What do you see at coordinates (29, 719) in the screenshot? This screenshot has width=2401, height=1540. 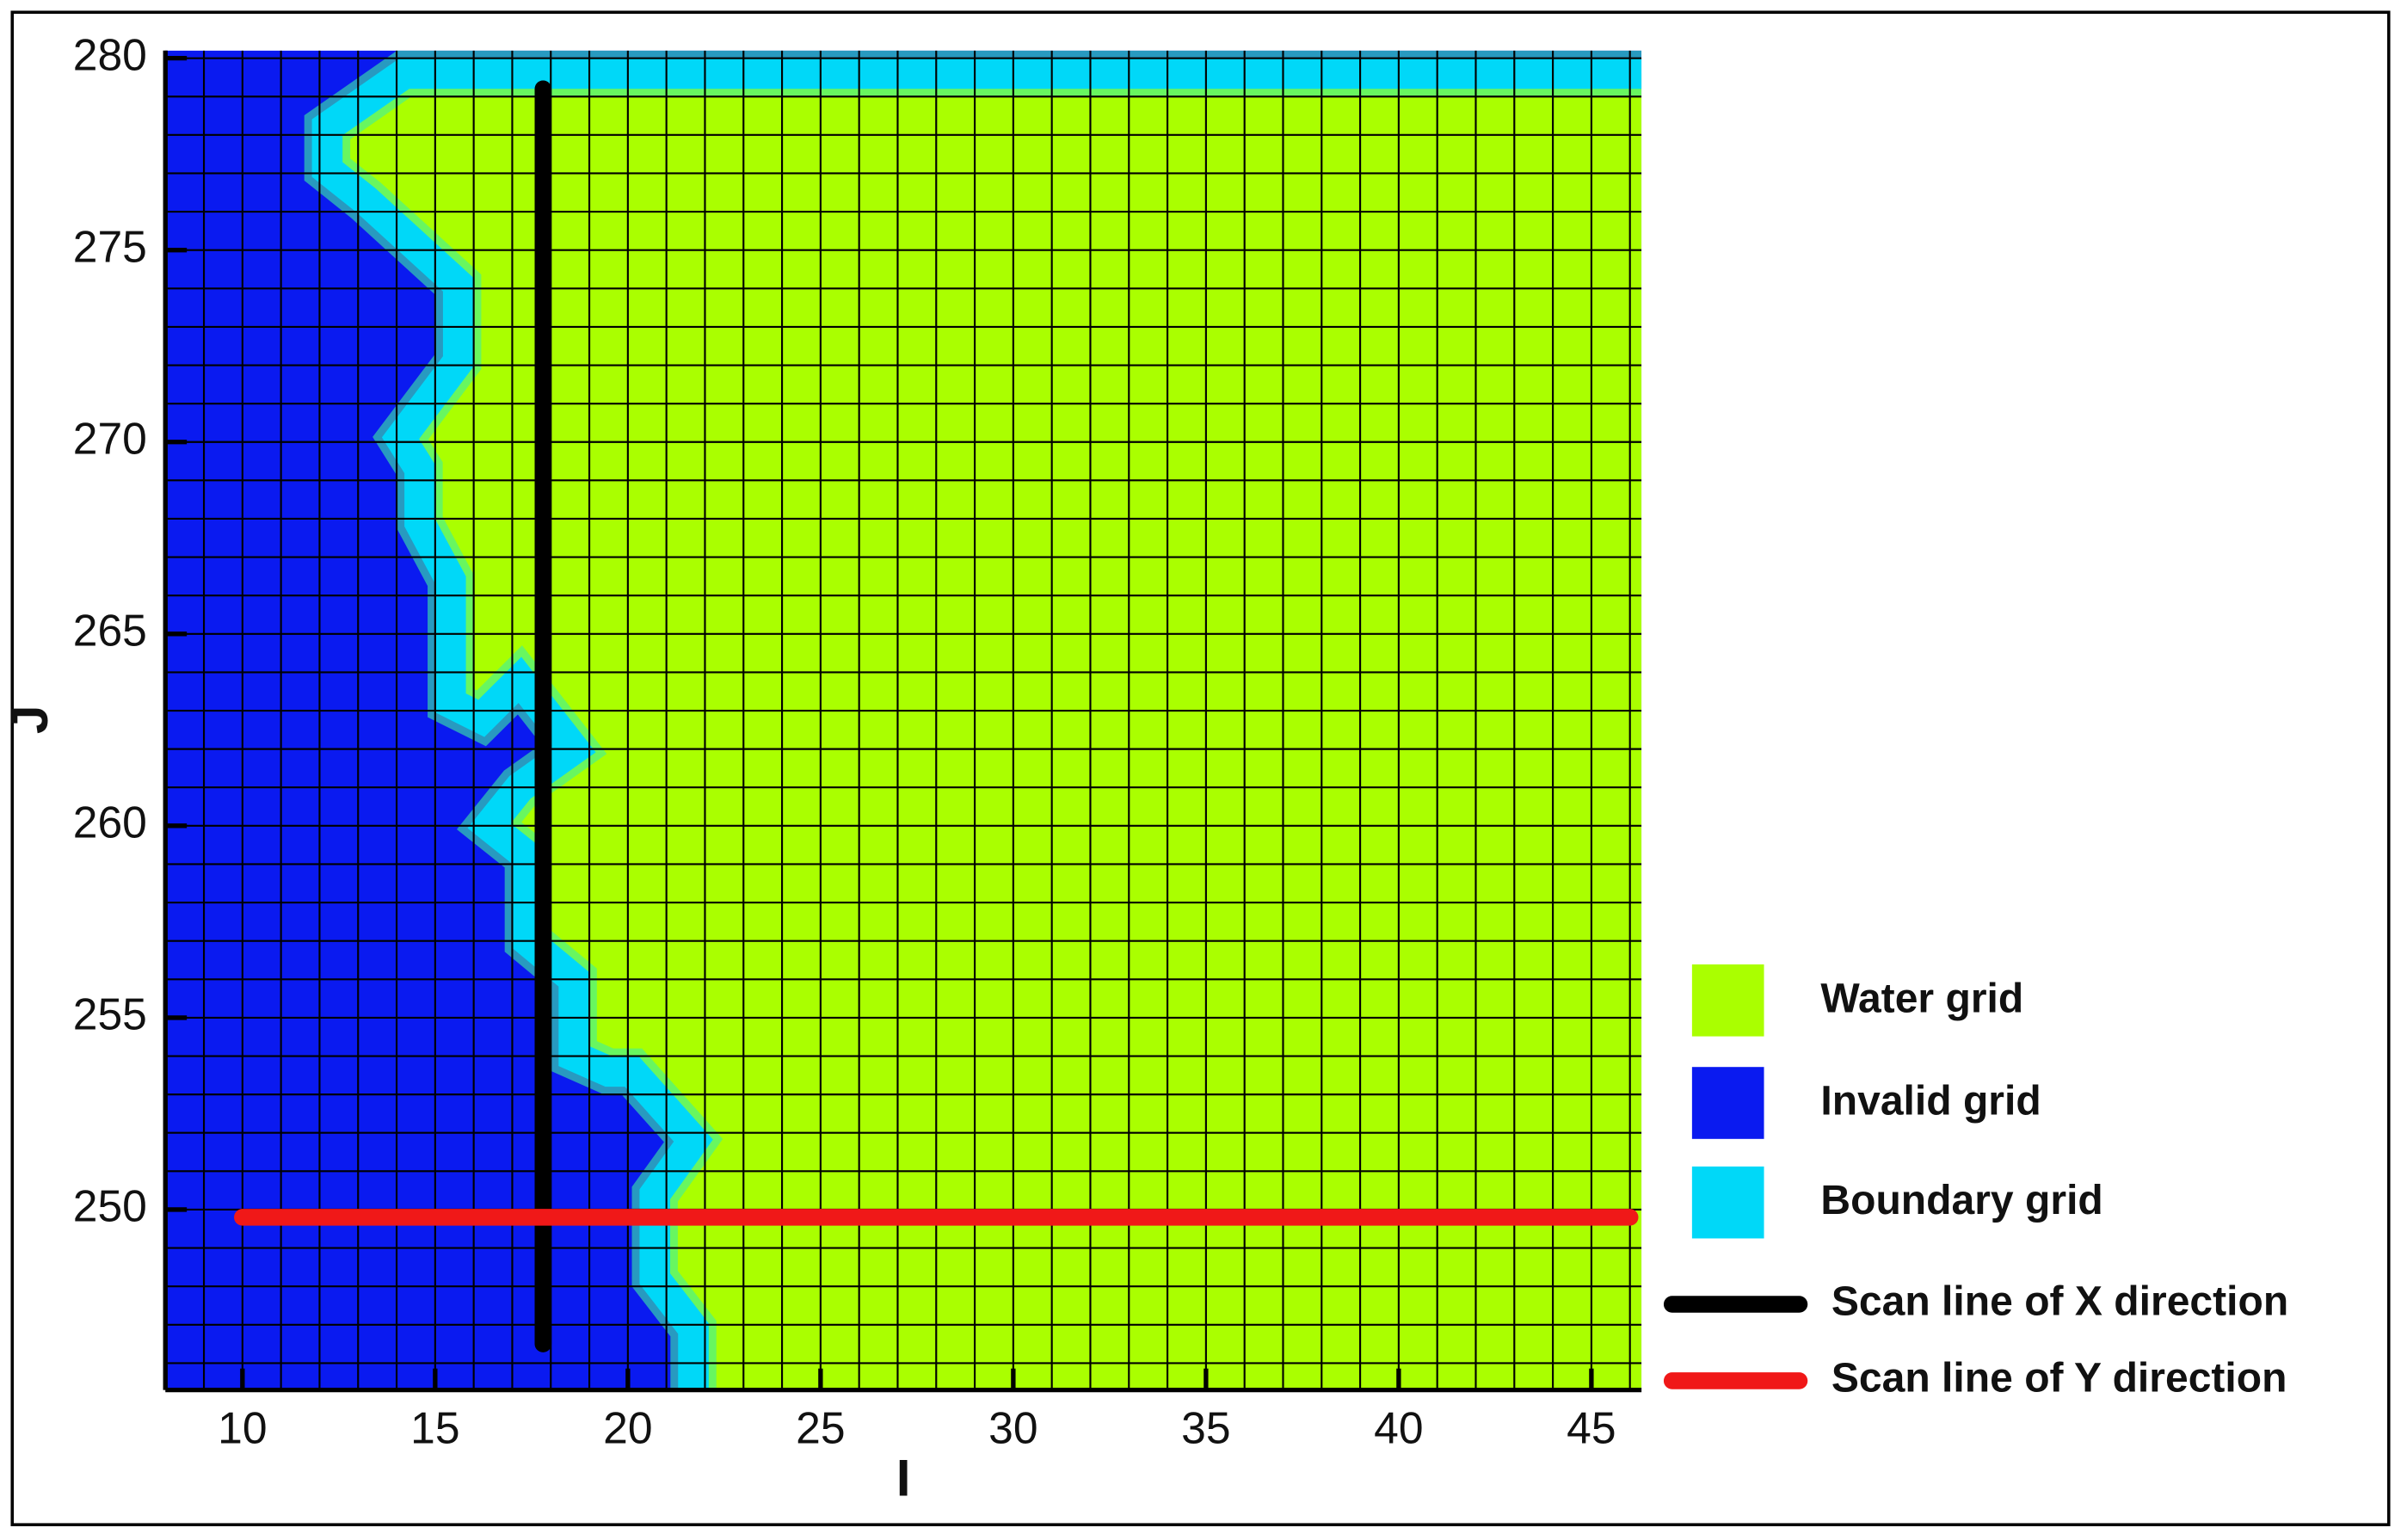 I see `y-axis-label: J` at bounding box center [29, 719].